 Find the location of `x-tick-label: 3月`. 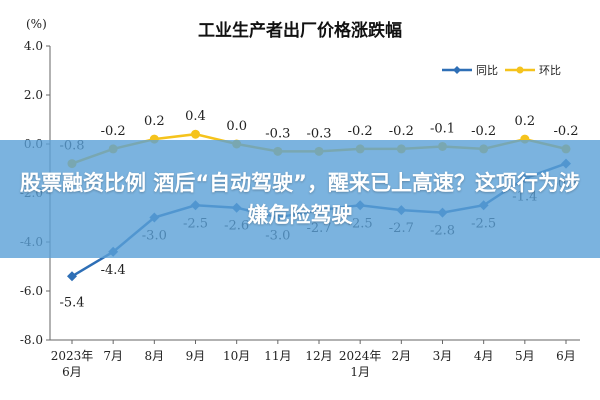

x-tick-label: 3月 is located at coordinates (443, 356).